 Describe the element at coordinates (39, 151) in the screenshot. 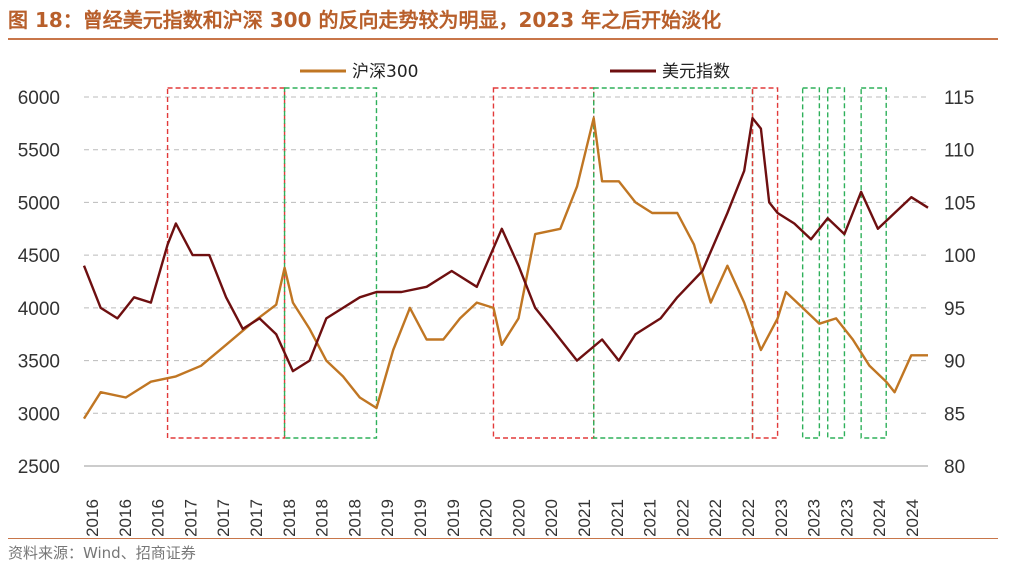

I see `left-tick-label: 5500` at that location.